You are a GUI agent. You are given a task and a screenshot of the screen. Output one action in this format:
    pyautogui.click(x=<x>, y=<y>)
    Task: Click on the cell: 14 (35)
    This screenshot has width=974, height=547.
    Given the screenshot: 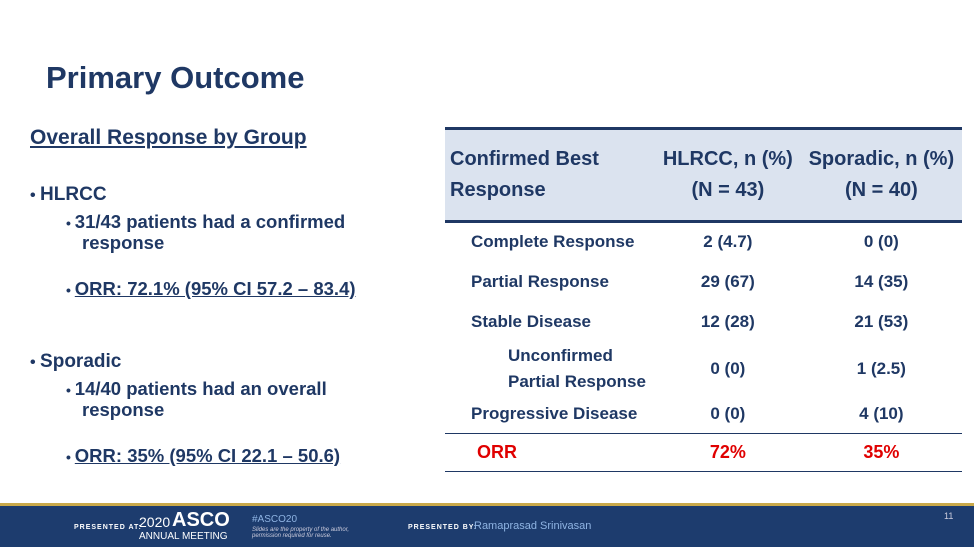 What is the action you would take?
    pyautogui.click(x=881, y=281)
    